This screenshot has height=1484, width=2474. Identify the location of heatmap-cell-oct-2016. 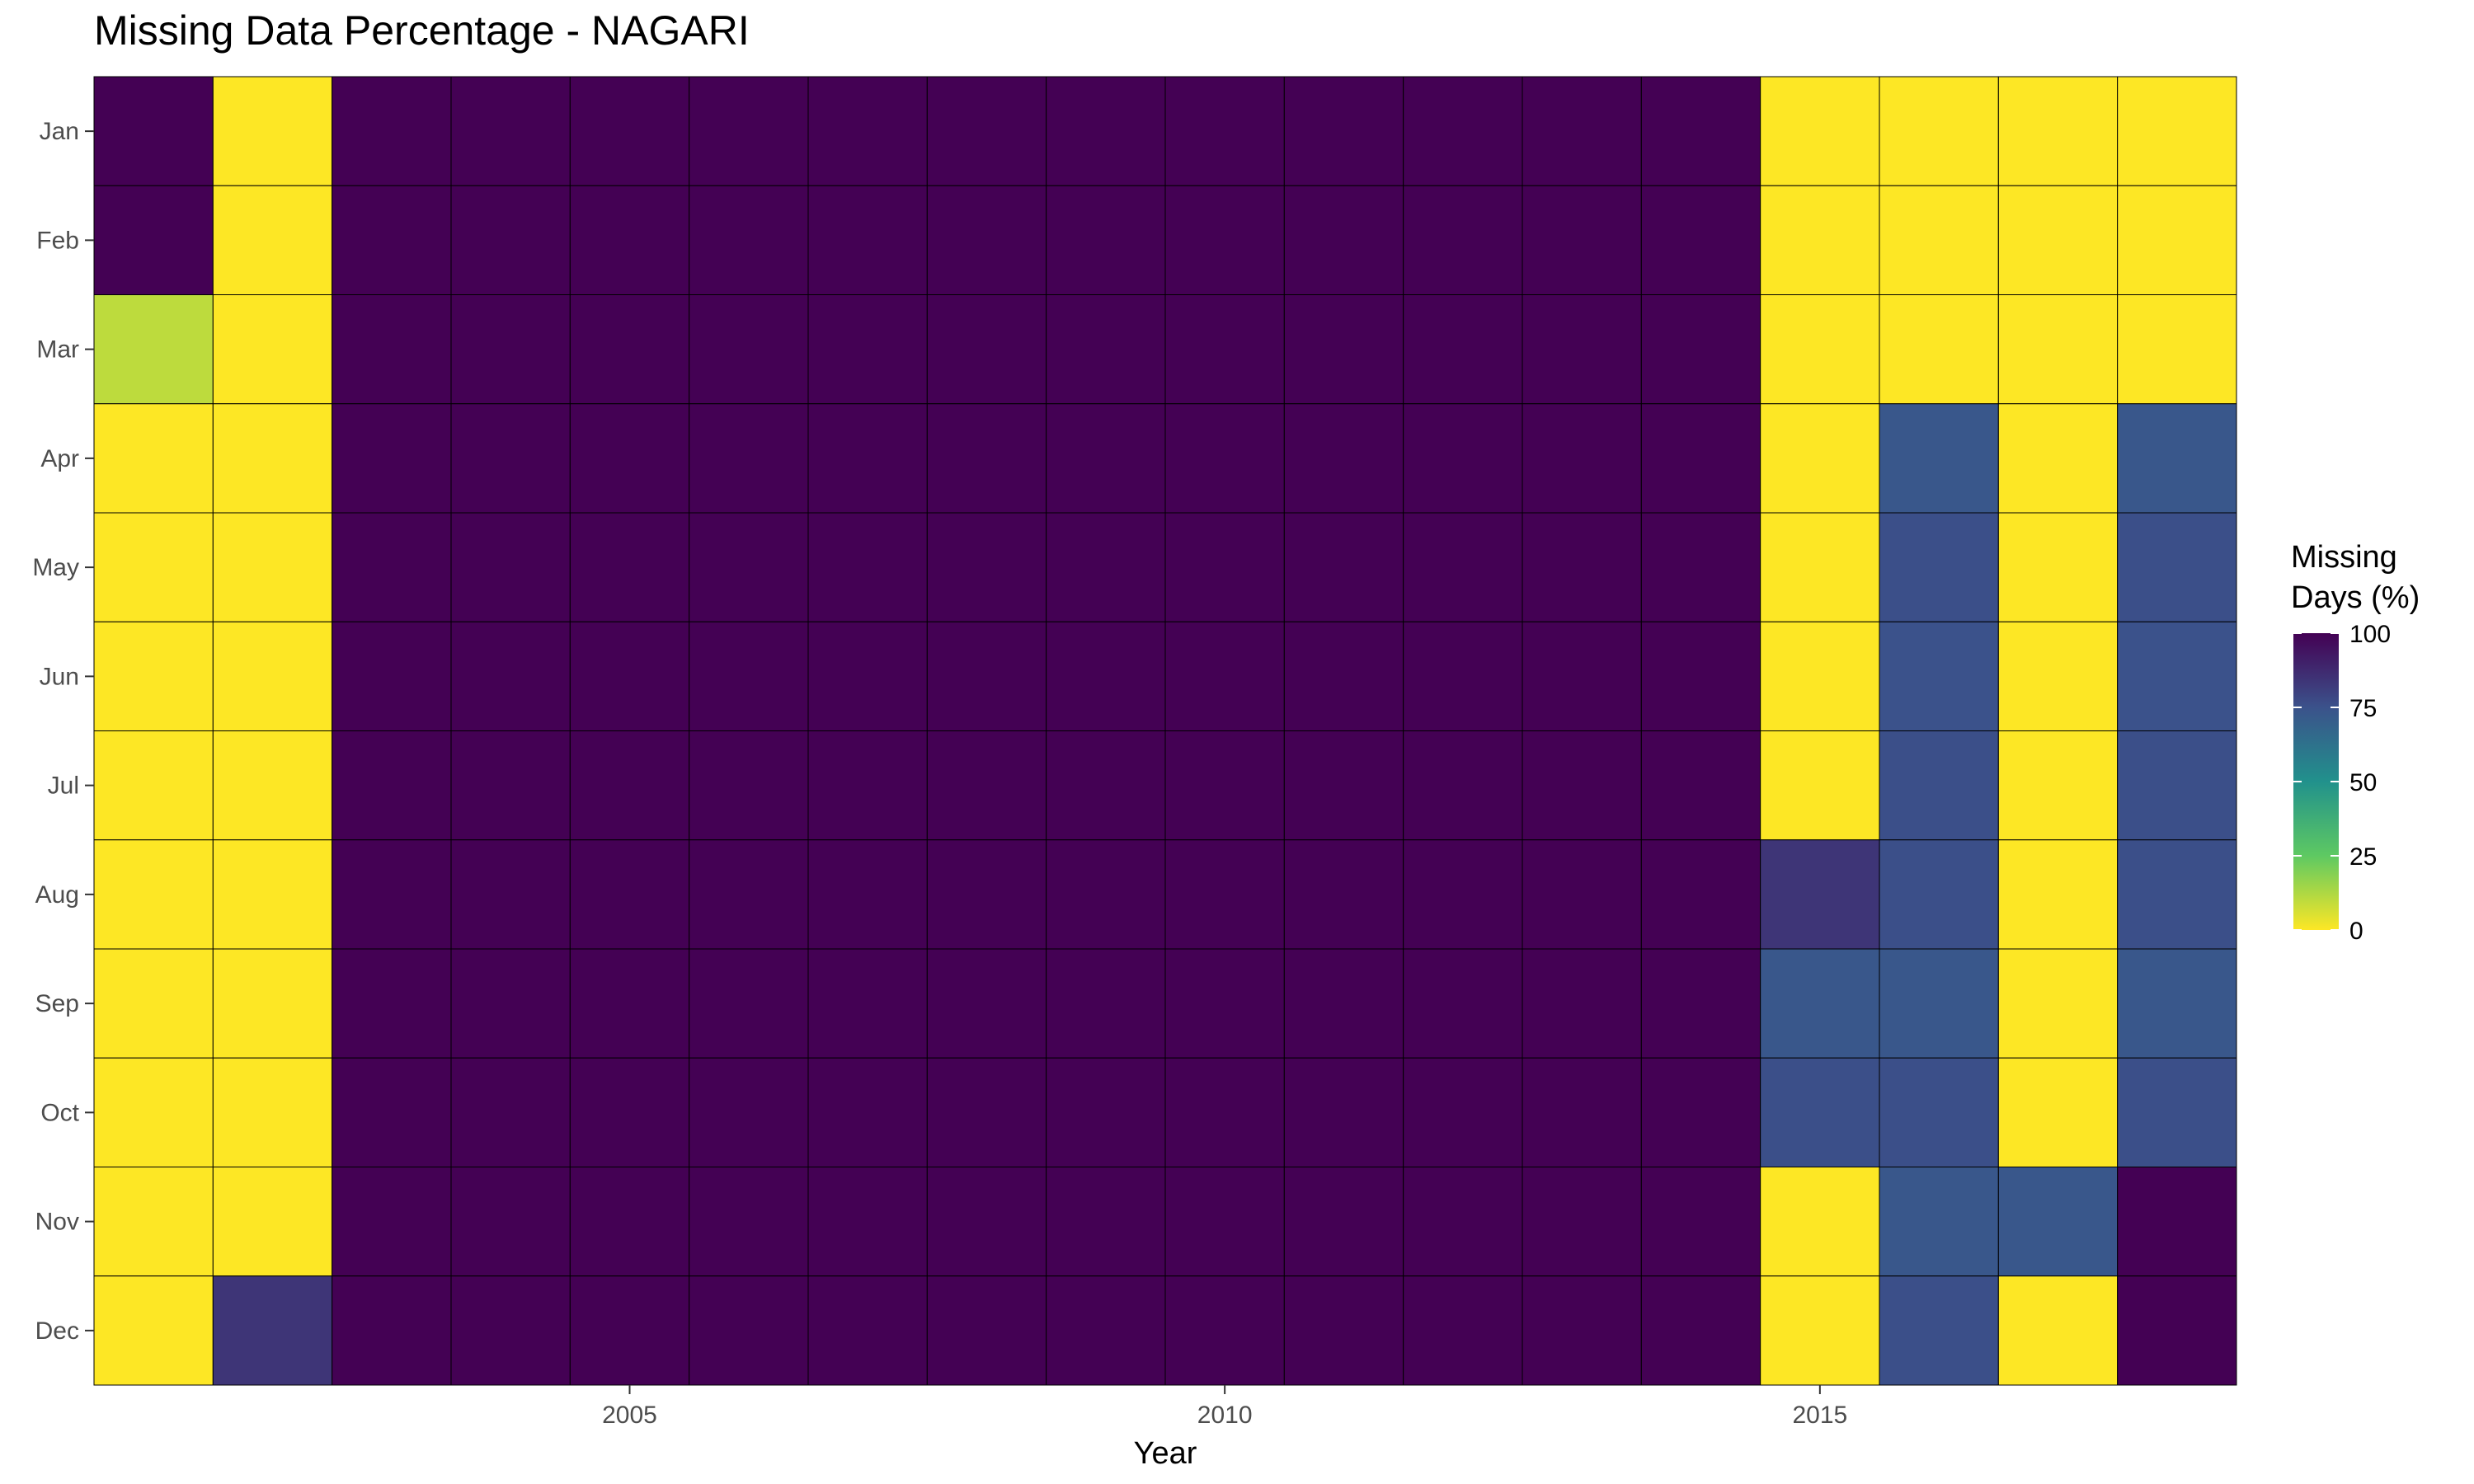
(1939, 1112).